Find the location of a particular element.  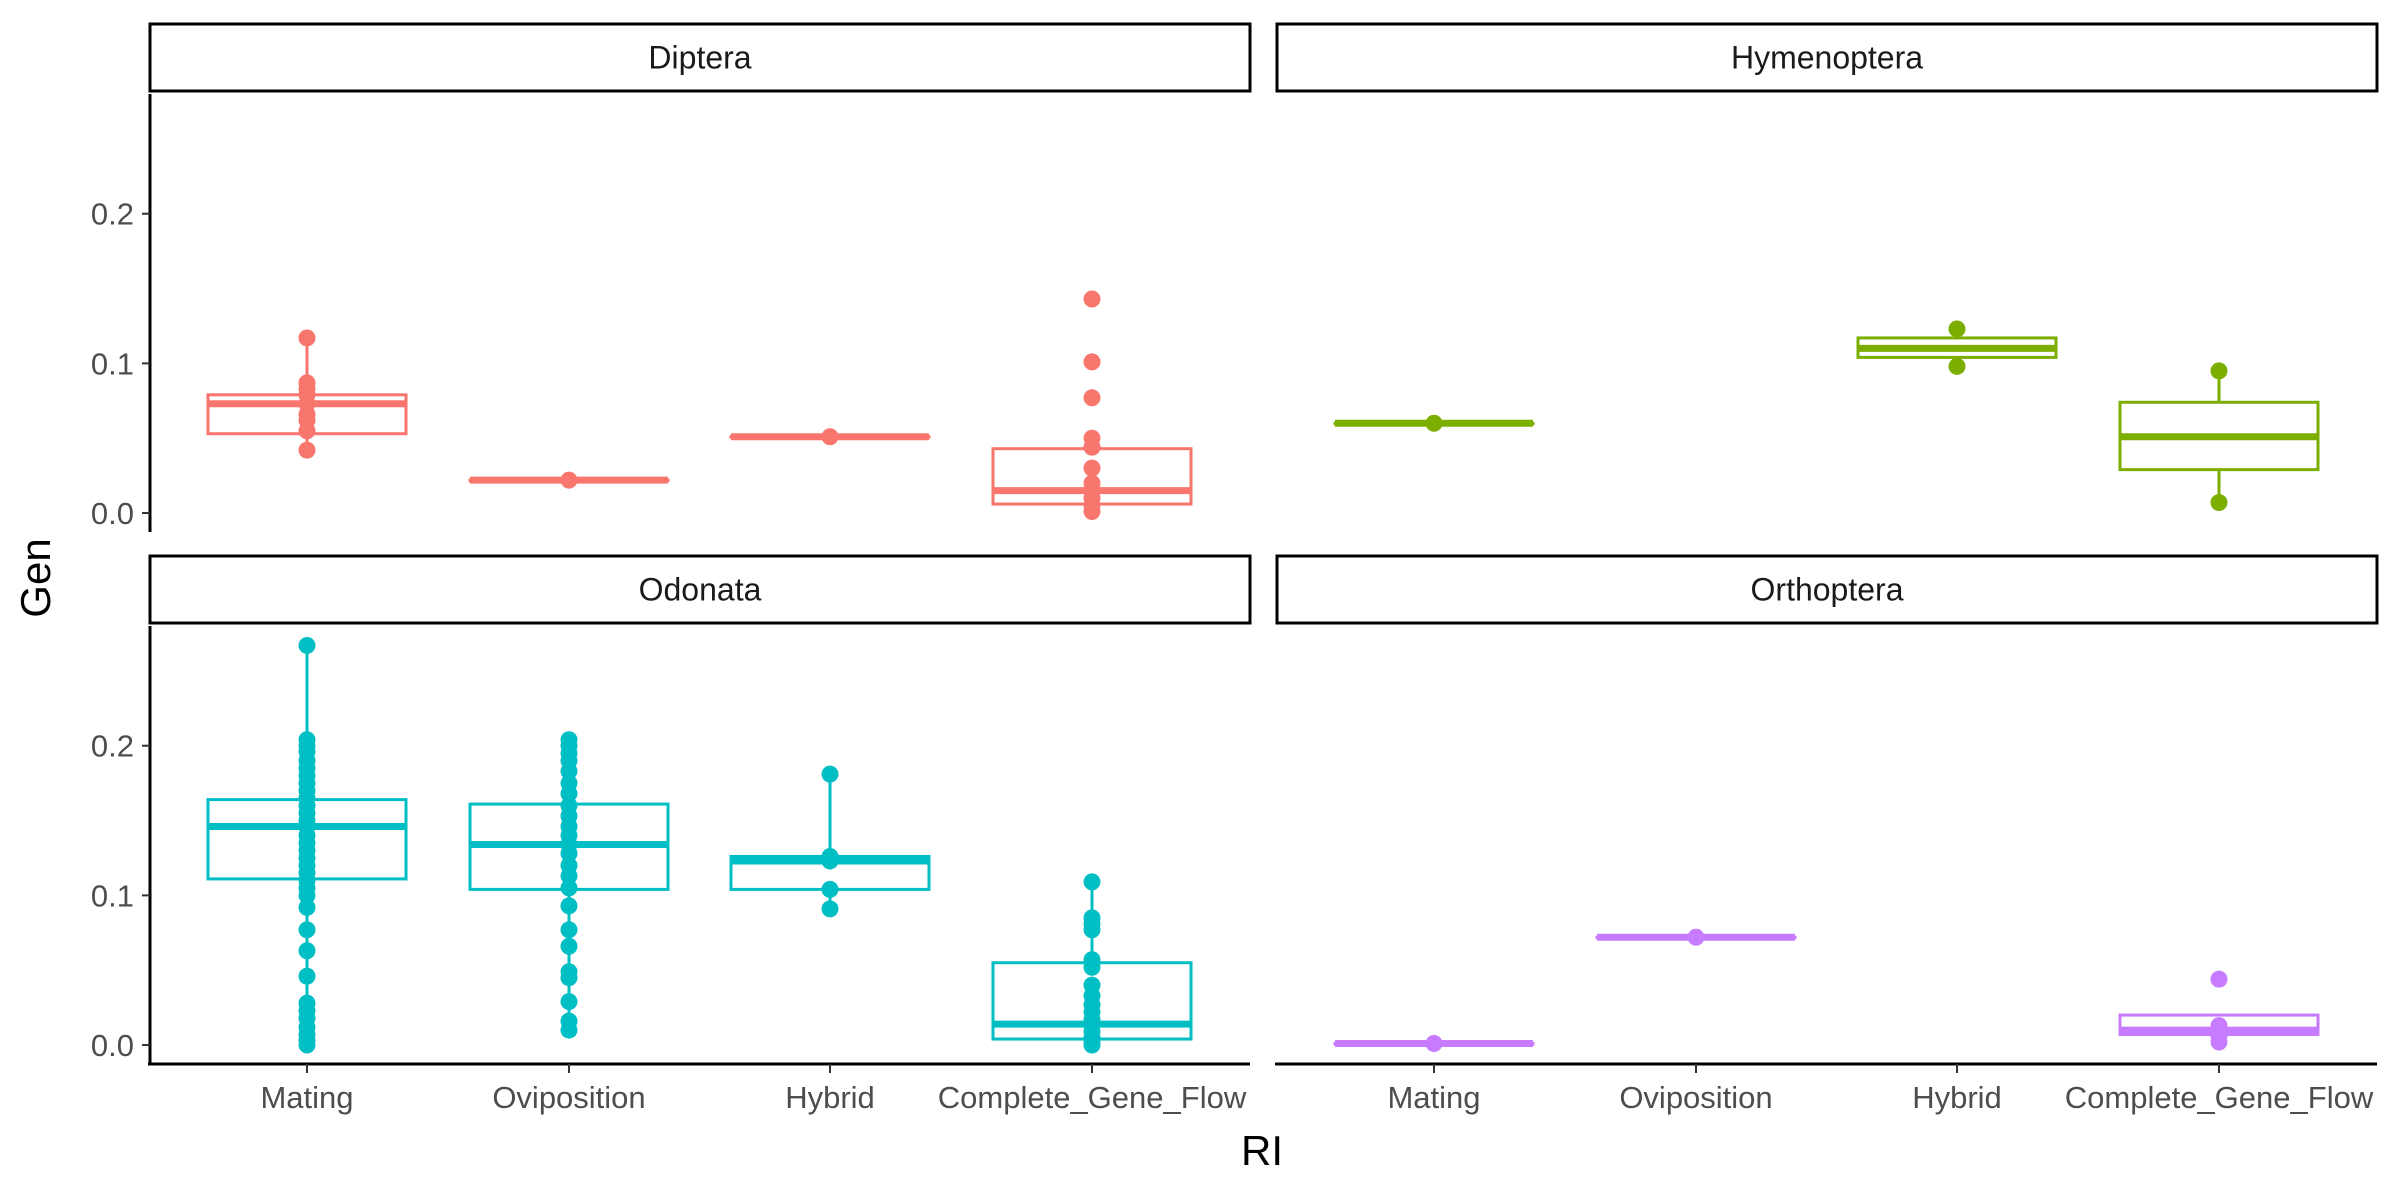

box-orthoptera-oviposition is located at coordinates (1696, 937).